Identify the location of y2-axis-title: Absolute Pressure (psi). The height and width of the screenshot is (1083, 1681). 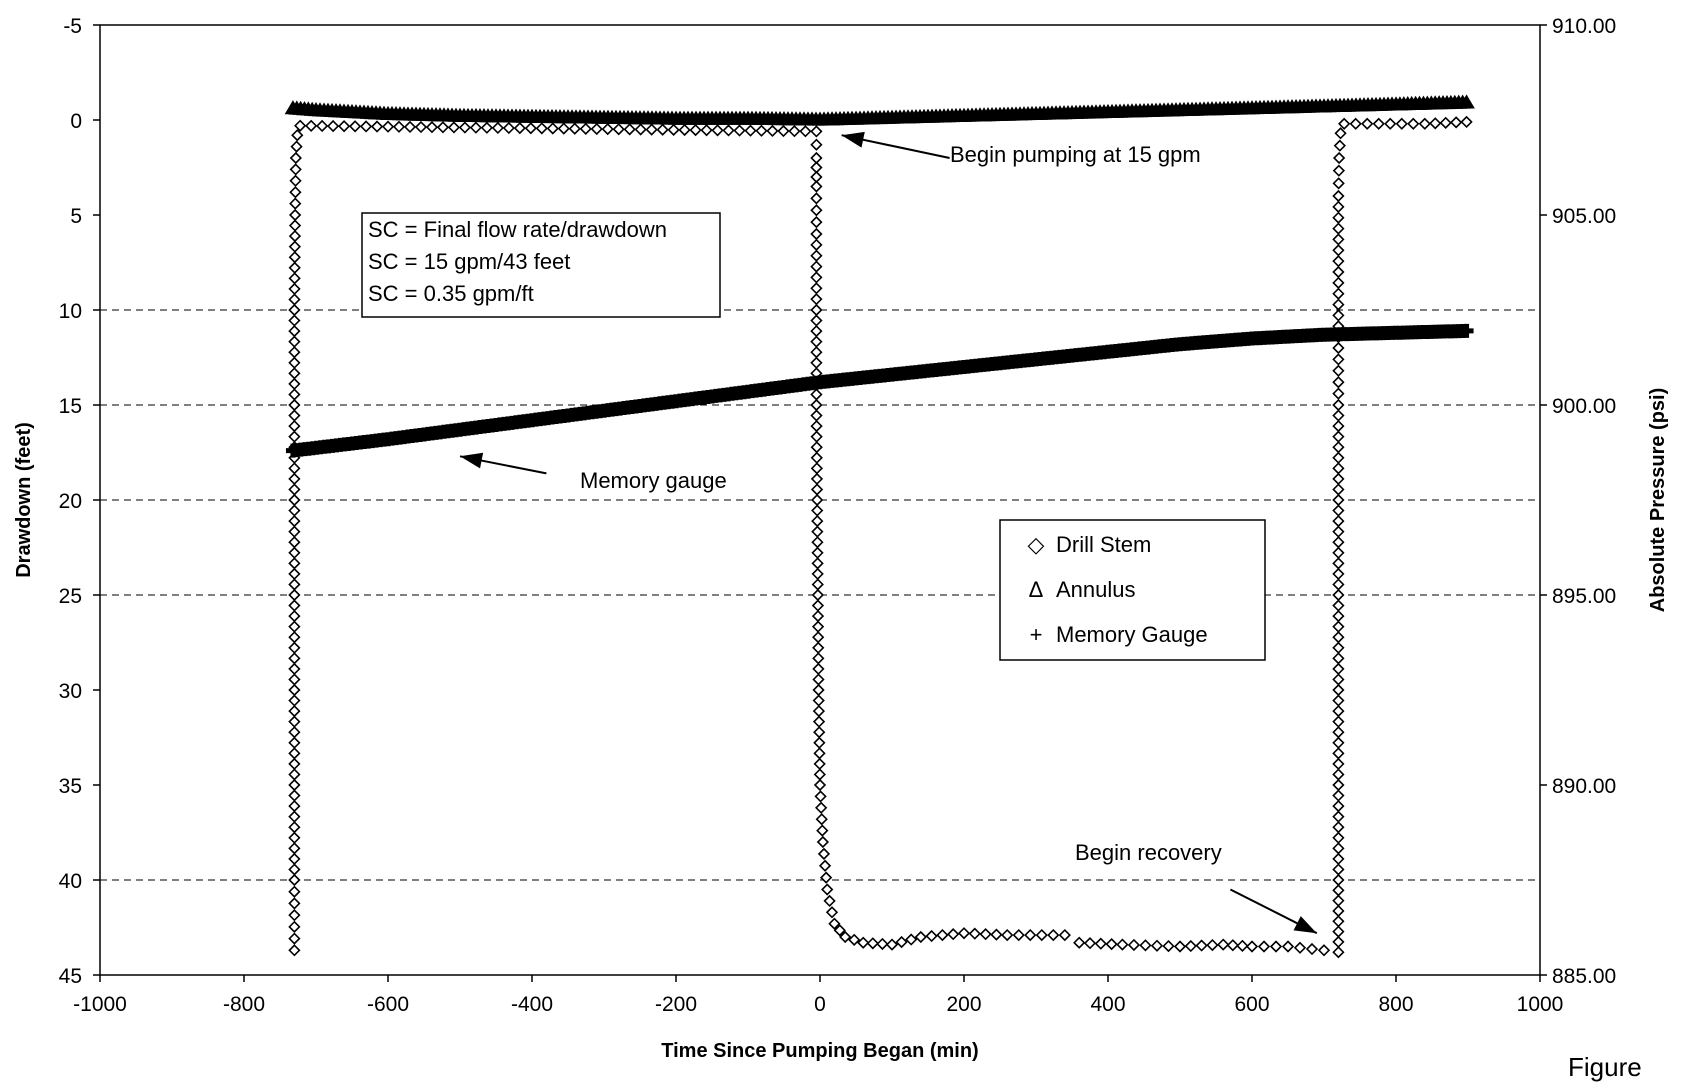
(1658, 500).